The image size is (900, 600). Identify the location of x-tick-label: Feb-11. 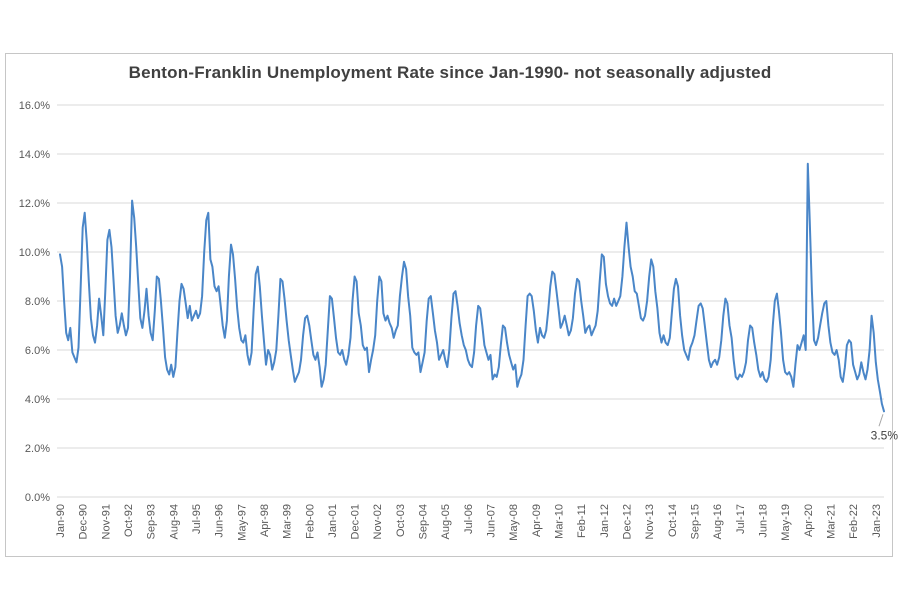
(582, 521).